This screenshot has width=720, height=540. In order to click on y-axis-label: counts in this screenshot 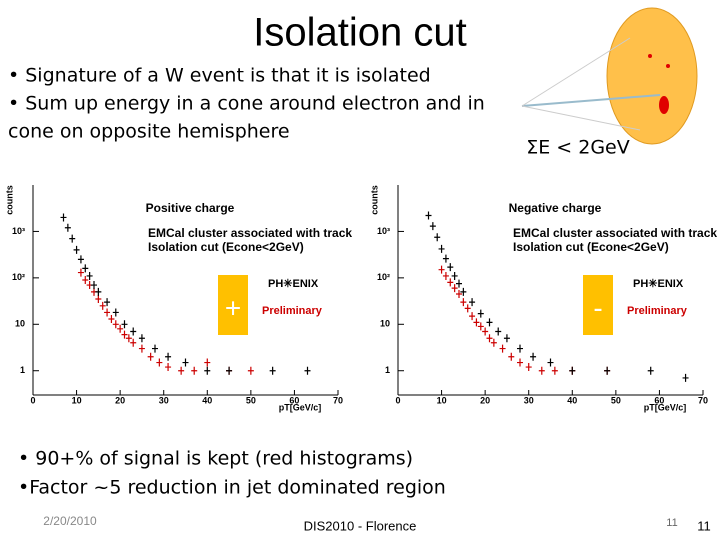, I will do `click(374, 200)`.